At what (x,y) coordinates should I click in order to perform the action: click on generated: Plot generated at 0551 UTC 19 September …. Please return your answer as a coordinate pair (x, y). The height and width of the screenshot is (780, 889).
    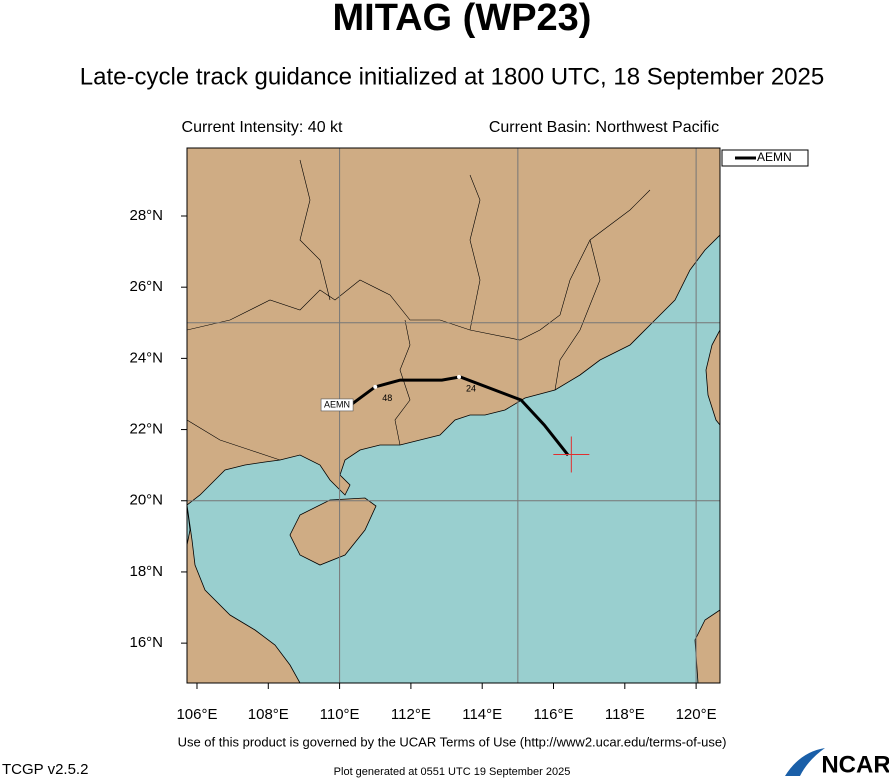
    Looking at the image, I should click on (452, 772).